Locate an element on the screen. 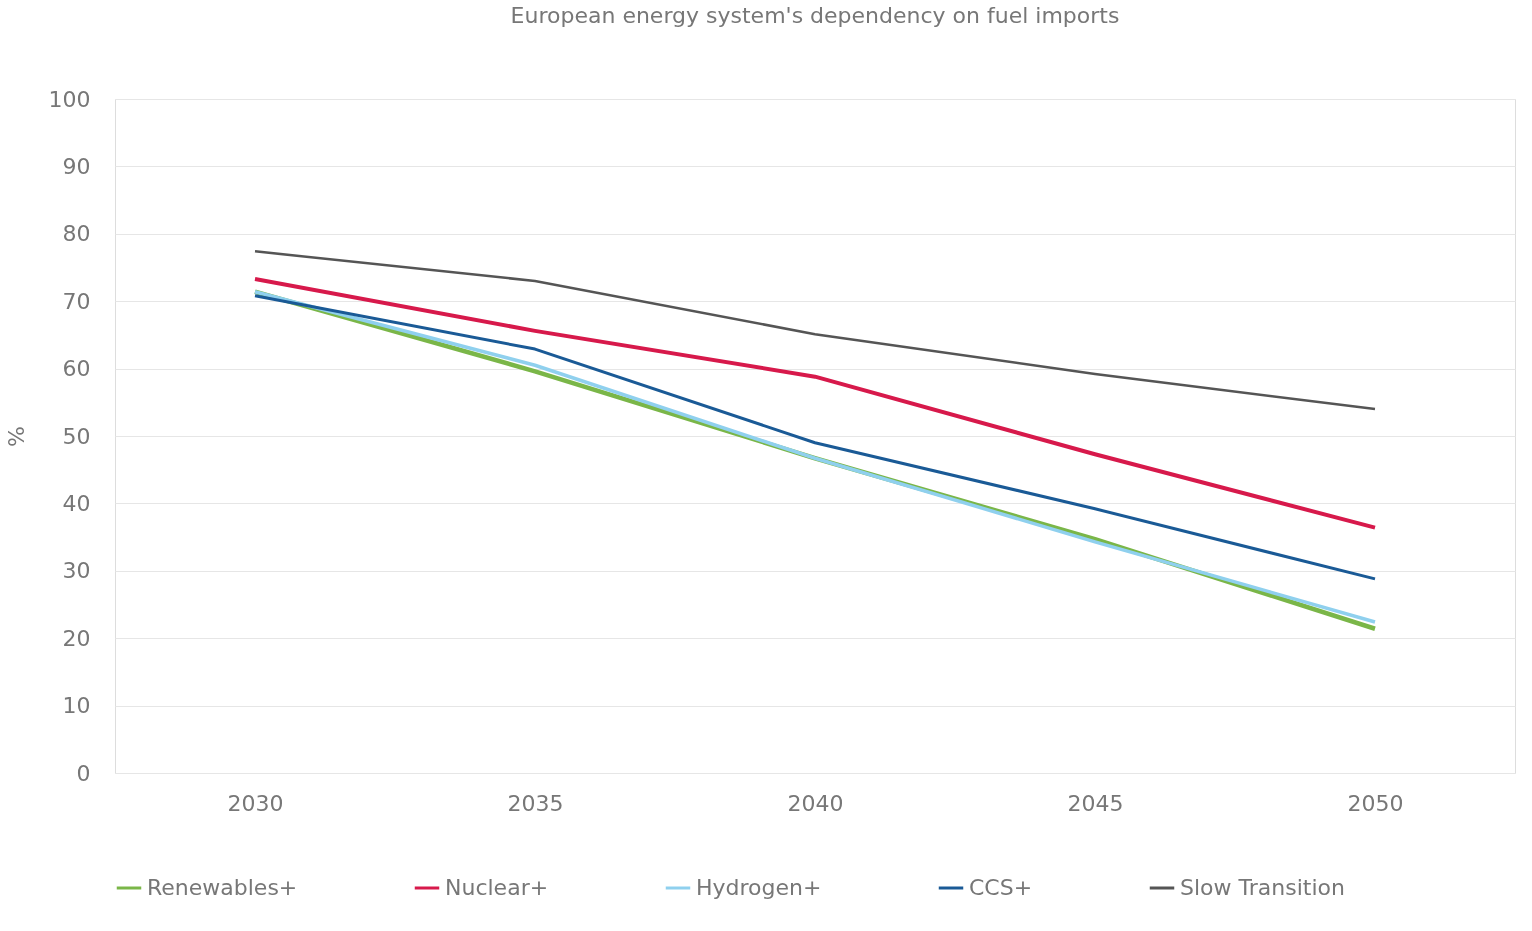 This screenshot has height=931, width=1532. chart-title: European energy system's dependency on fuel imports is located at coordinates (815, 15).